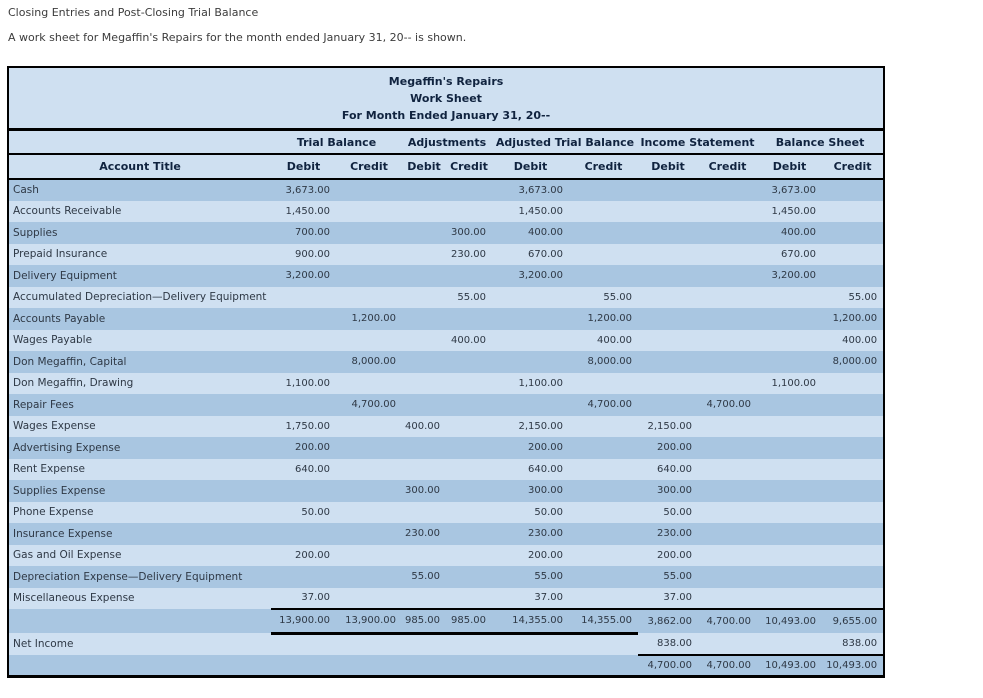 The height and width of the screenshot is (698, 983). What do you see at coordinates (139, 405) in the screenshot?
I see `account-title-cell: Repair Fees` at bounding box center [139, 405].